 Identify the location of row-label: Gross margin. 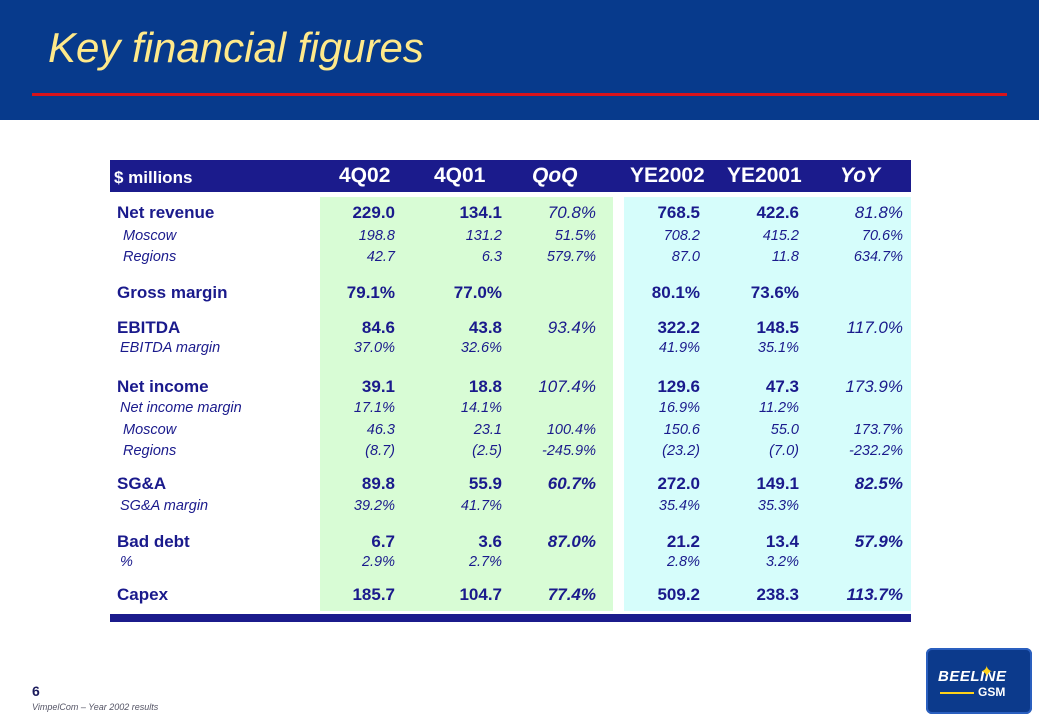
(172, 292).